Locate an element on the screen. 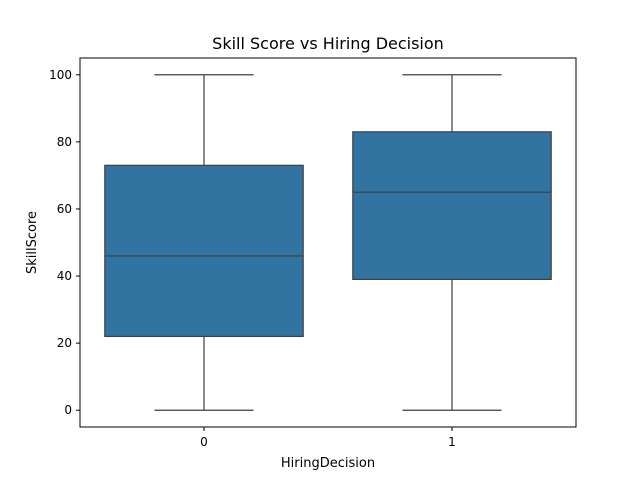 Image resolution: width=640 pixels, height=480 pixels. y-tick-label: 100 is located at coordinates (60, 75).